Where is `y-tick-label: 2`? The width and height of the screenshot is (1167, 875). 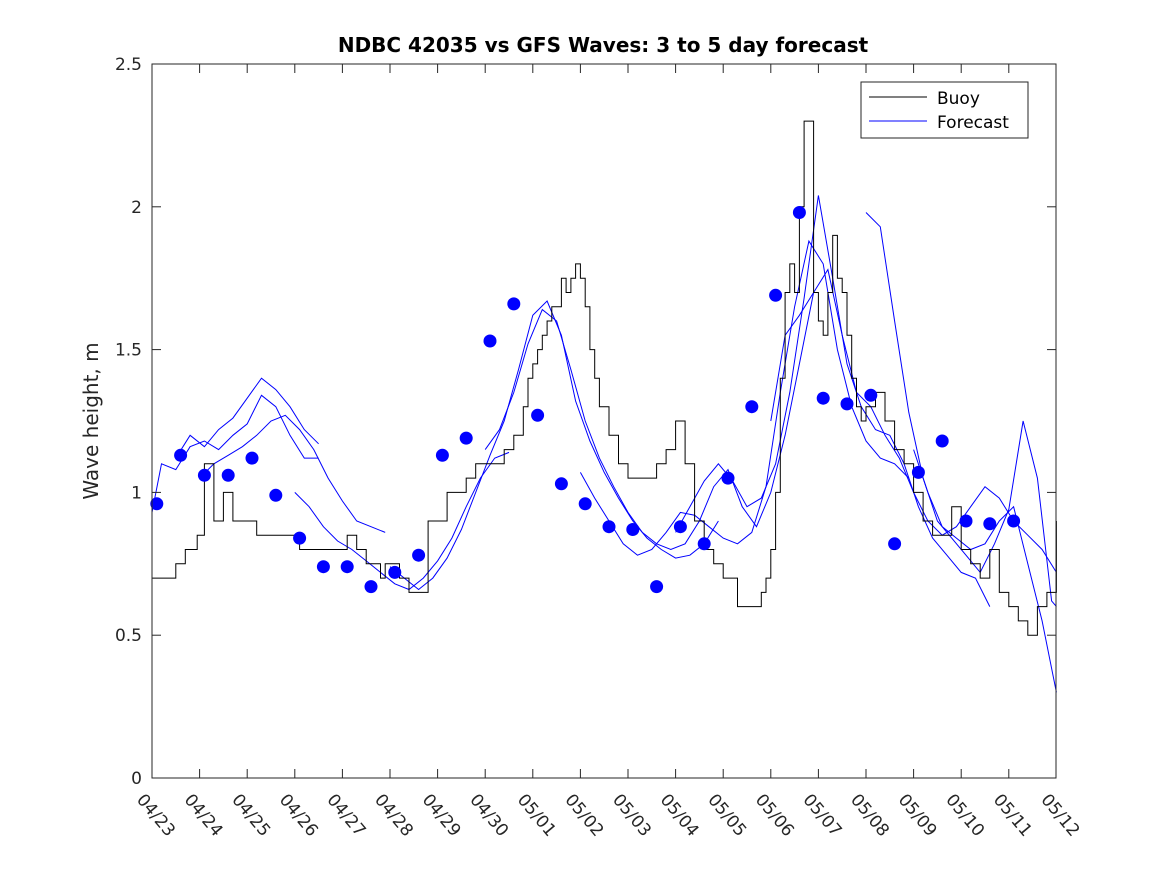
y-tick-label: 2 is located at coordinates (136, 208).